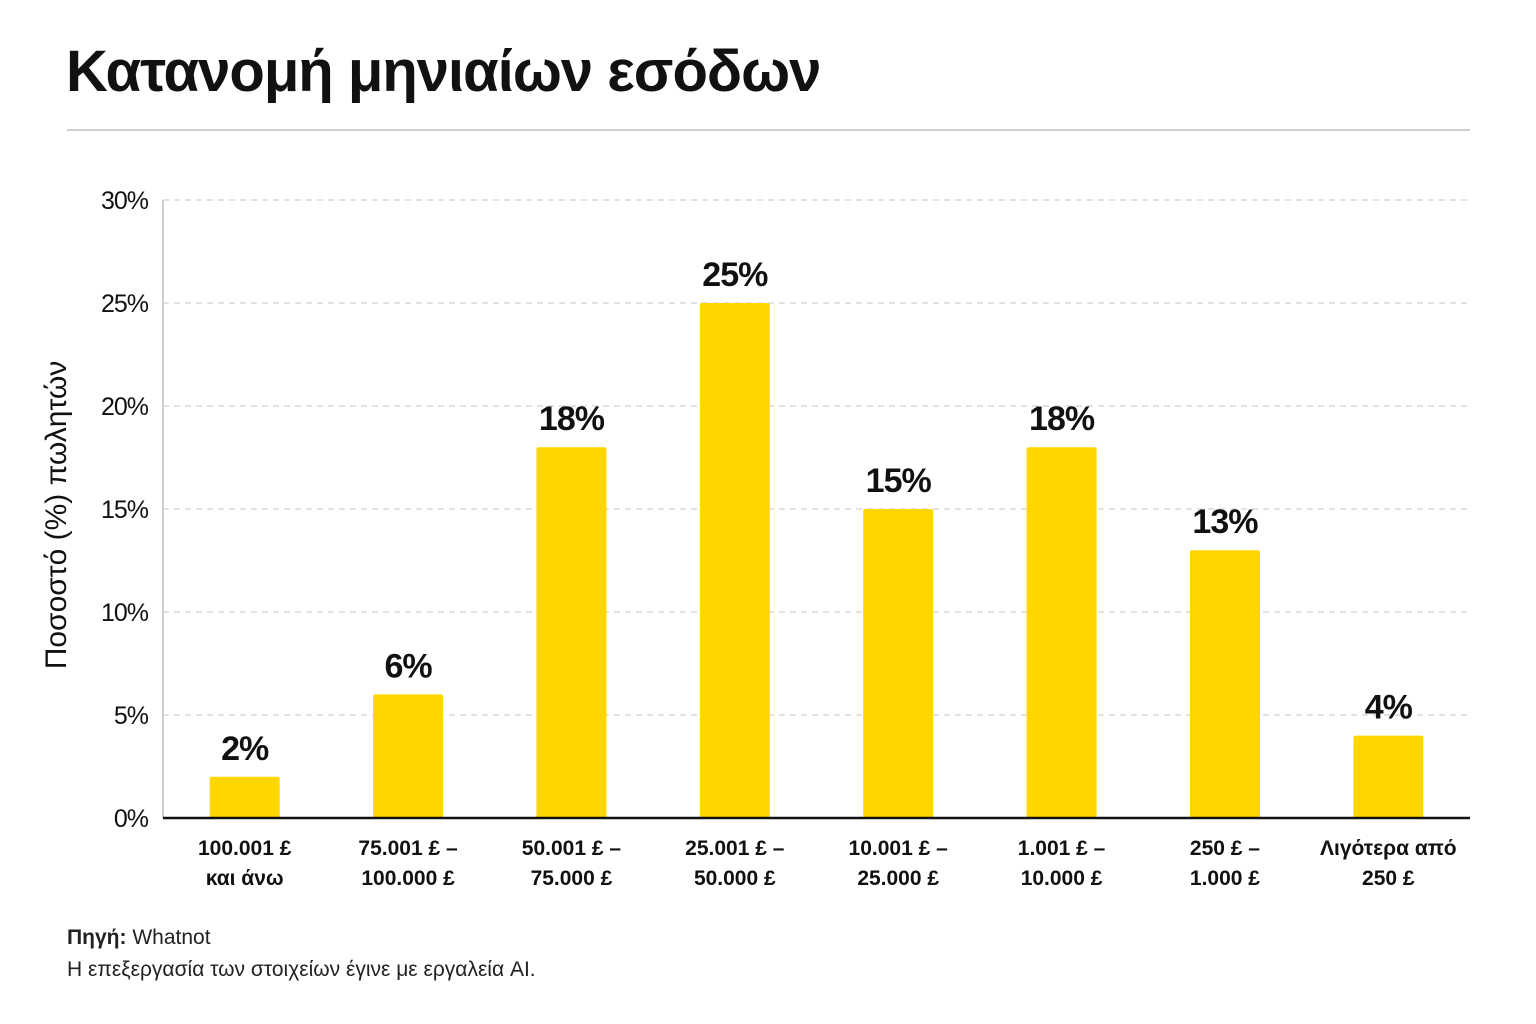  I want to click on bar-value-label: 15%, so click(899, 481).